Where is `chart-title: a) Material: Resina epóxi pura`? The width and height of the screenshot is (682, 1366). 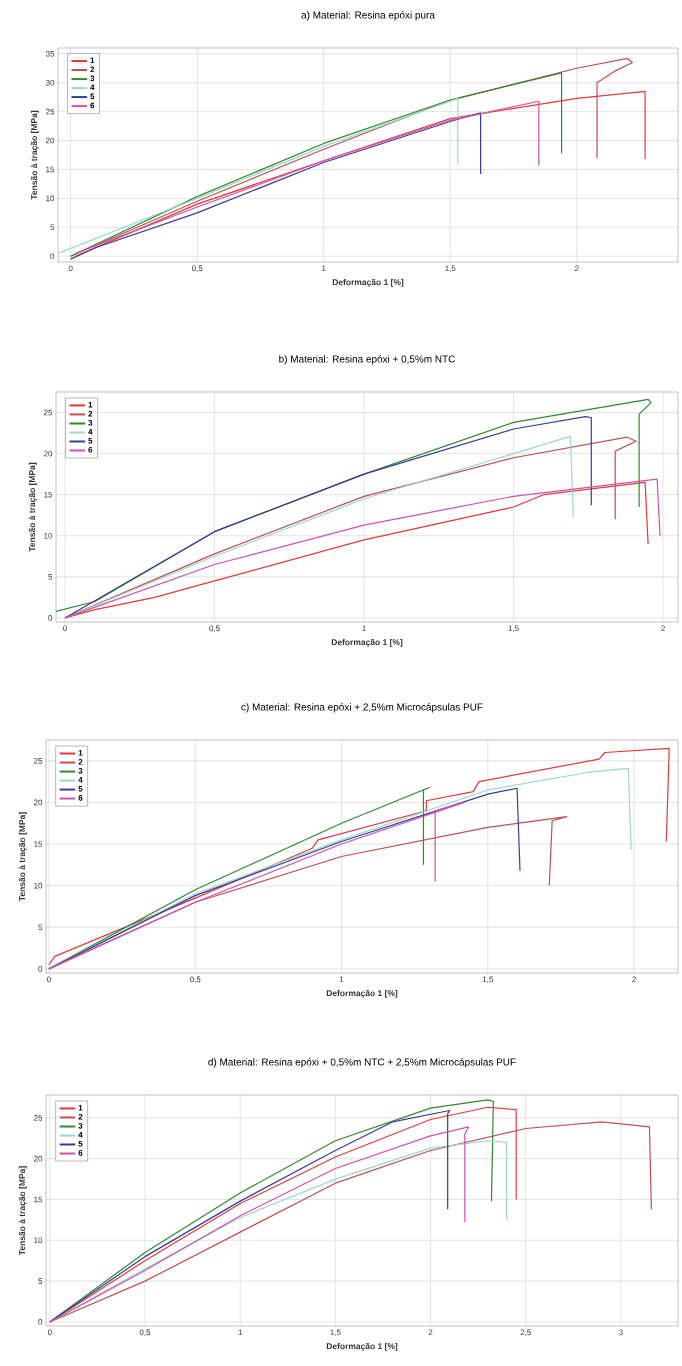 chart-title: a) Material: Resina epóxi pura is located at coordinates (368, 16).